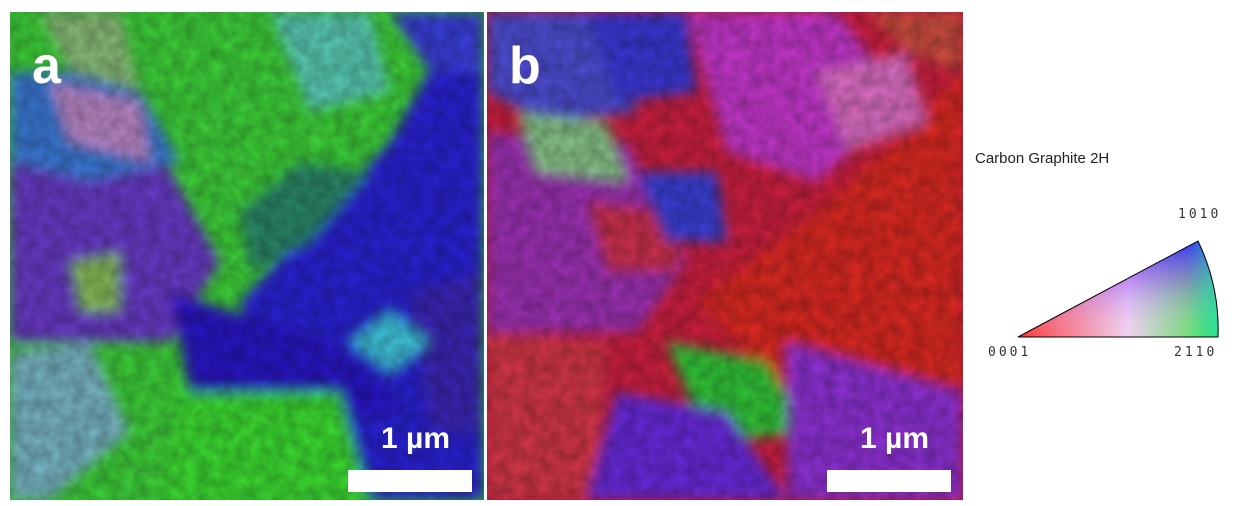 This screenshot has height=506, width=1237. What do you see at coordinates (1196, 352) in the screenshot?
I see `index-label-right: 2110` at bounding box center [1196, 352].